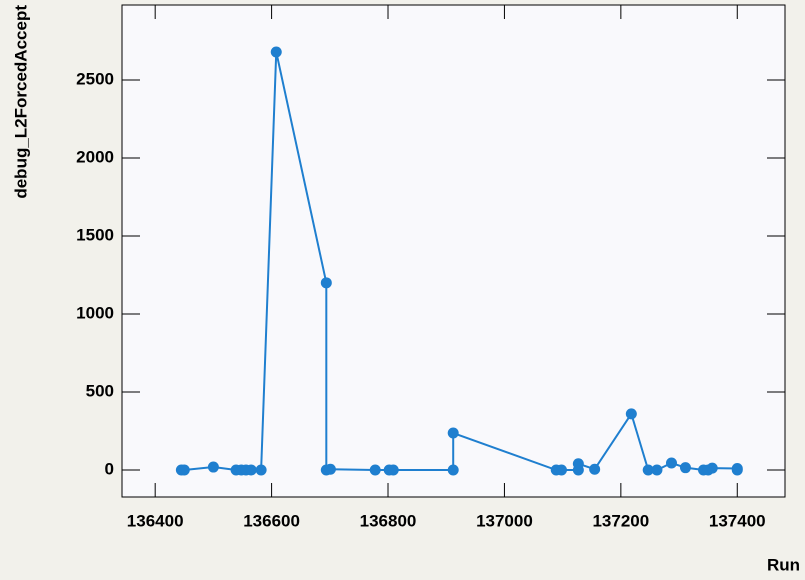 Image resolution: width=805 pixels, height=580 pixels. What do you see at coordinates (95, 157) in the screenshot?
I see `y-tick-label: 2000` at bounding box center [95, 157].